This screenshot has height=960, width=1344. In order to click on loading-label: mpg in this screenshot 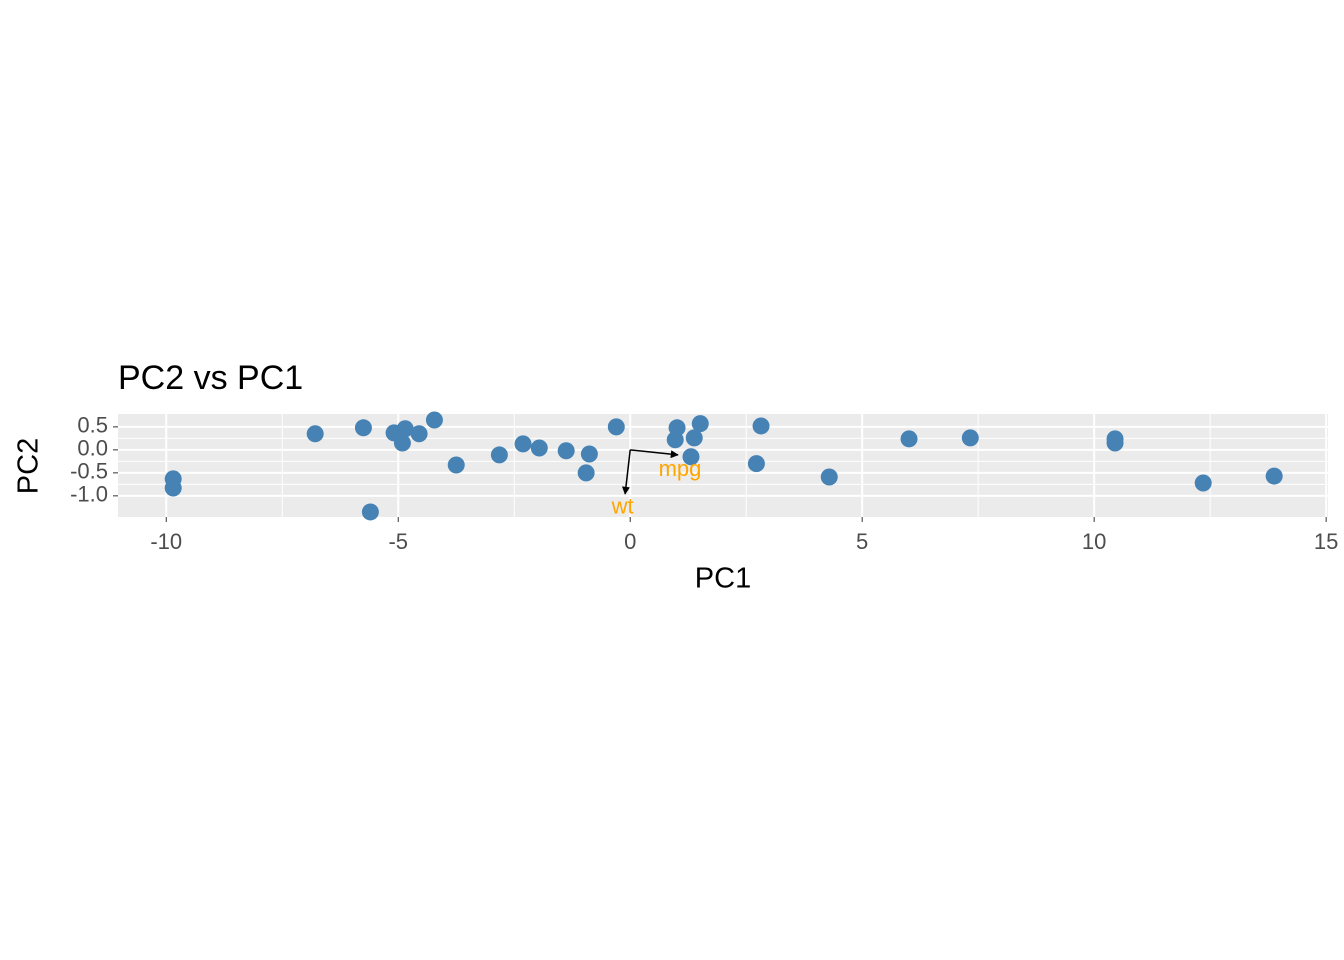, I will do `click(680, 468)`.